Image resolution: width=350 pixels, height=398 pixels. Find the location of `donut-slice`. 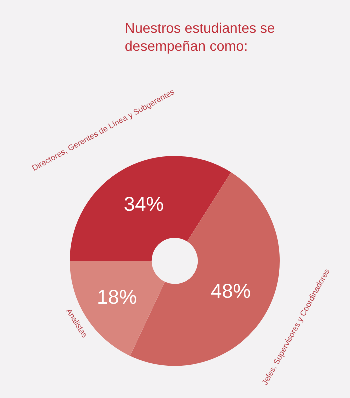

donut-slice is located at coordinates (151, 209).